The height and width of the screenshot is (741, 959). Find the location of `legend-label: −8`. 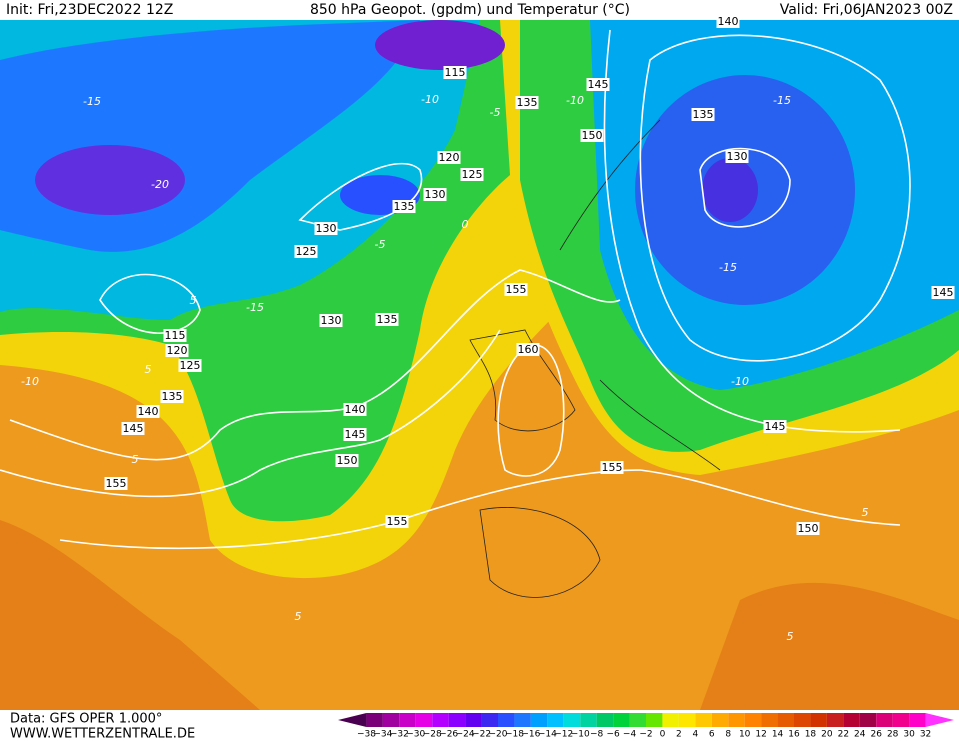

legend-label: −8 is located at coordinates (597, 735).